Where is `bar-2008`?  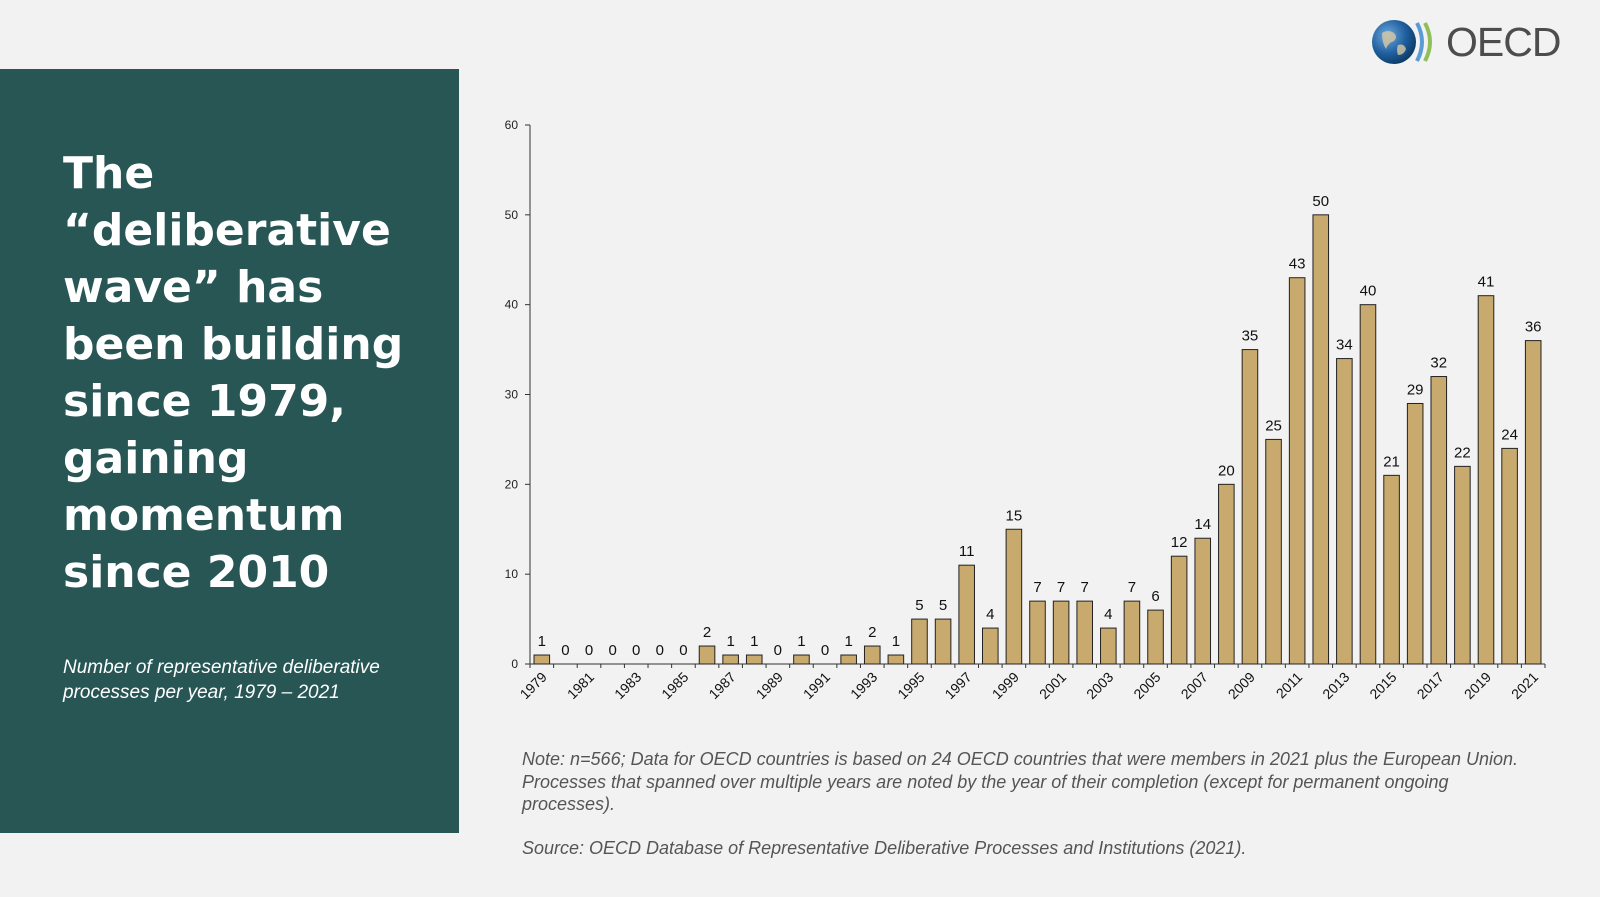 bar-2008 is located at coordinates (1226, 574).